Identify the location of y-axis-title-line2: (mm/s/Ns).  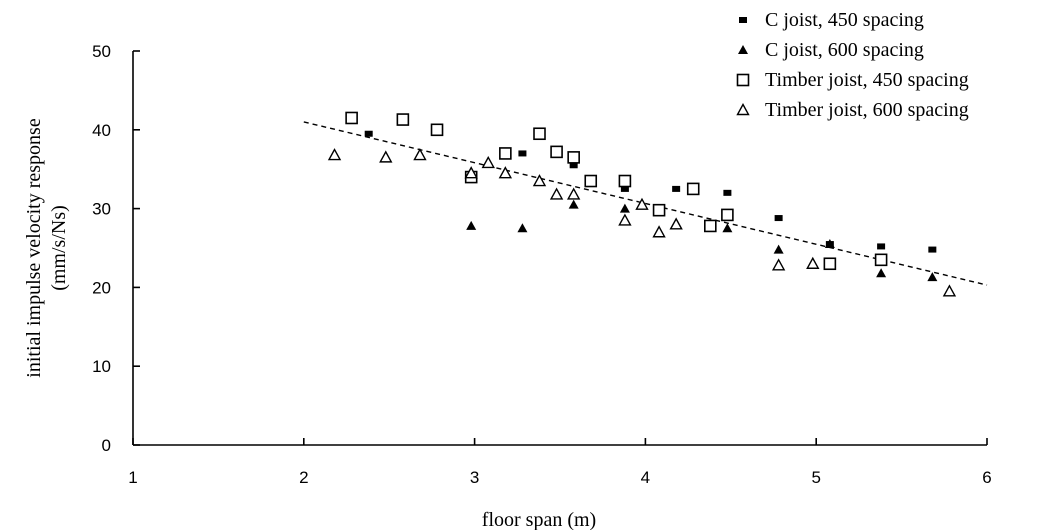
(59, 248).